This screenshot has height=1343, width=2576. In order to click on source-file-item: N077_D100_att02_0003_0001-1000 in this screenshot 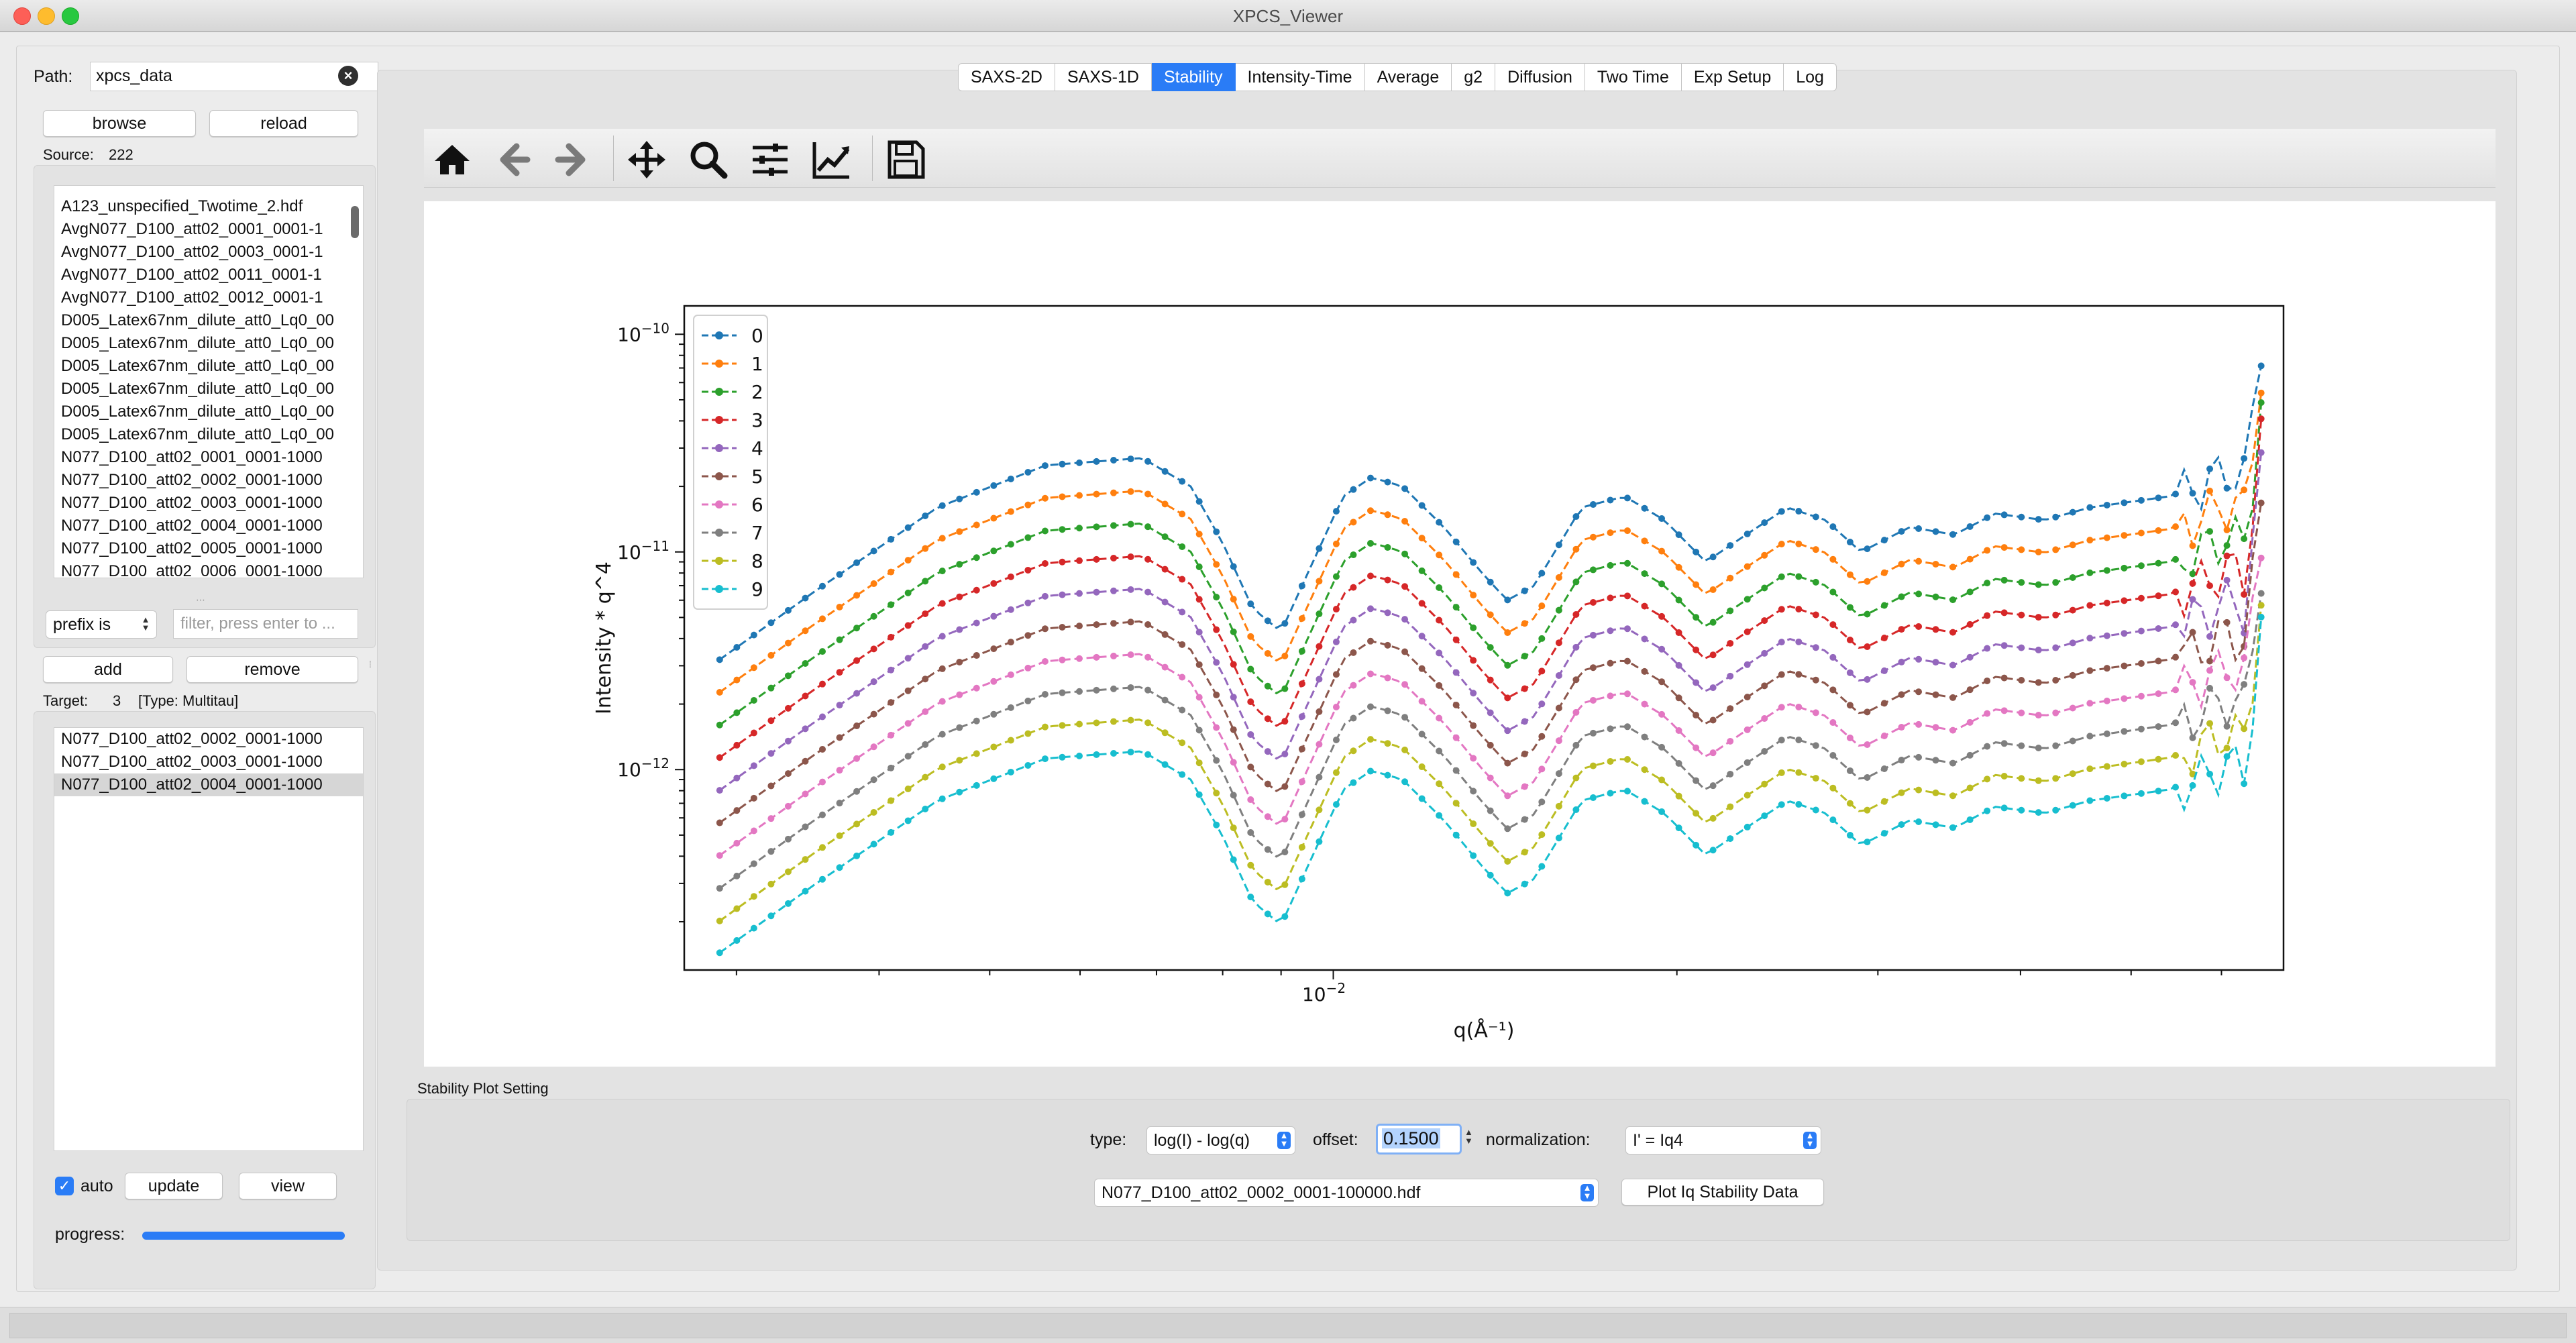, I will do `click(192, 503)`.